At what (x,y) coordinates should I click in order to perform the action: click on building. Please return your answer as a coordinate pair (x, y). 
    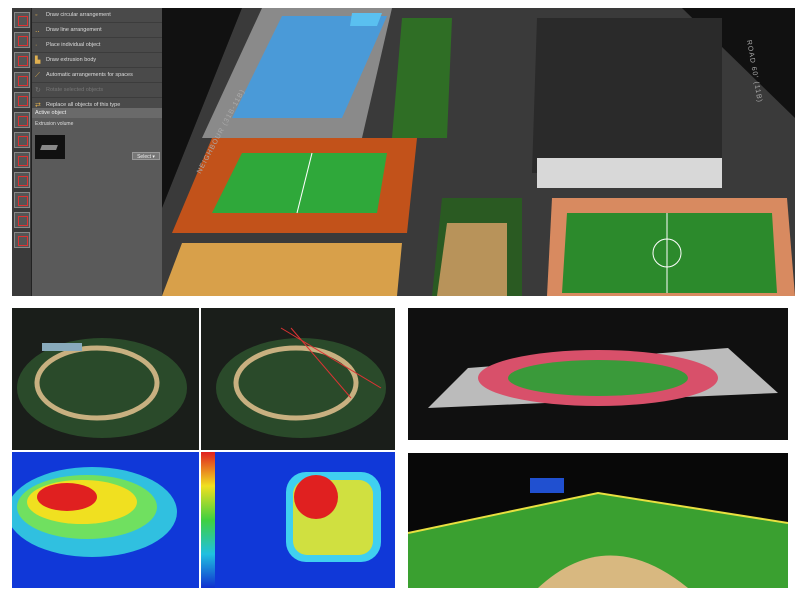
    Looking at the image, I should click on (627, 95).